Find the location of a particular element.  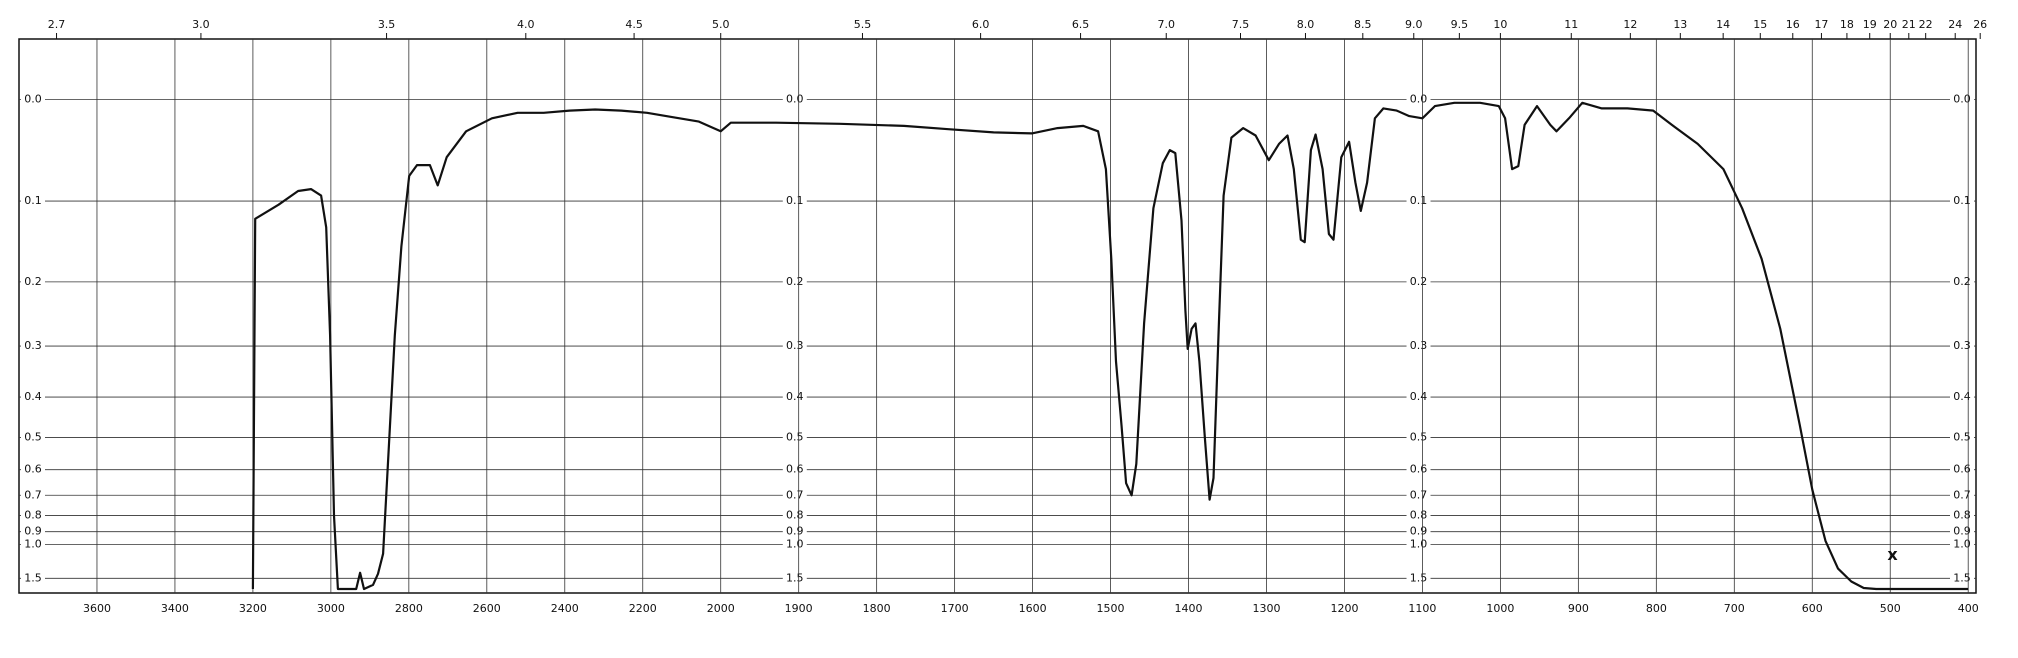

x-tick-label: 1900 is located at coordinates (799, 608).